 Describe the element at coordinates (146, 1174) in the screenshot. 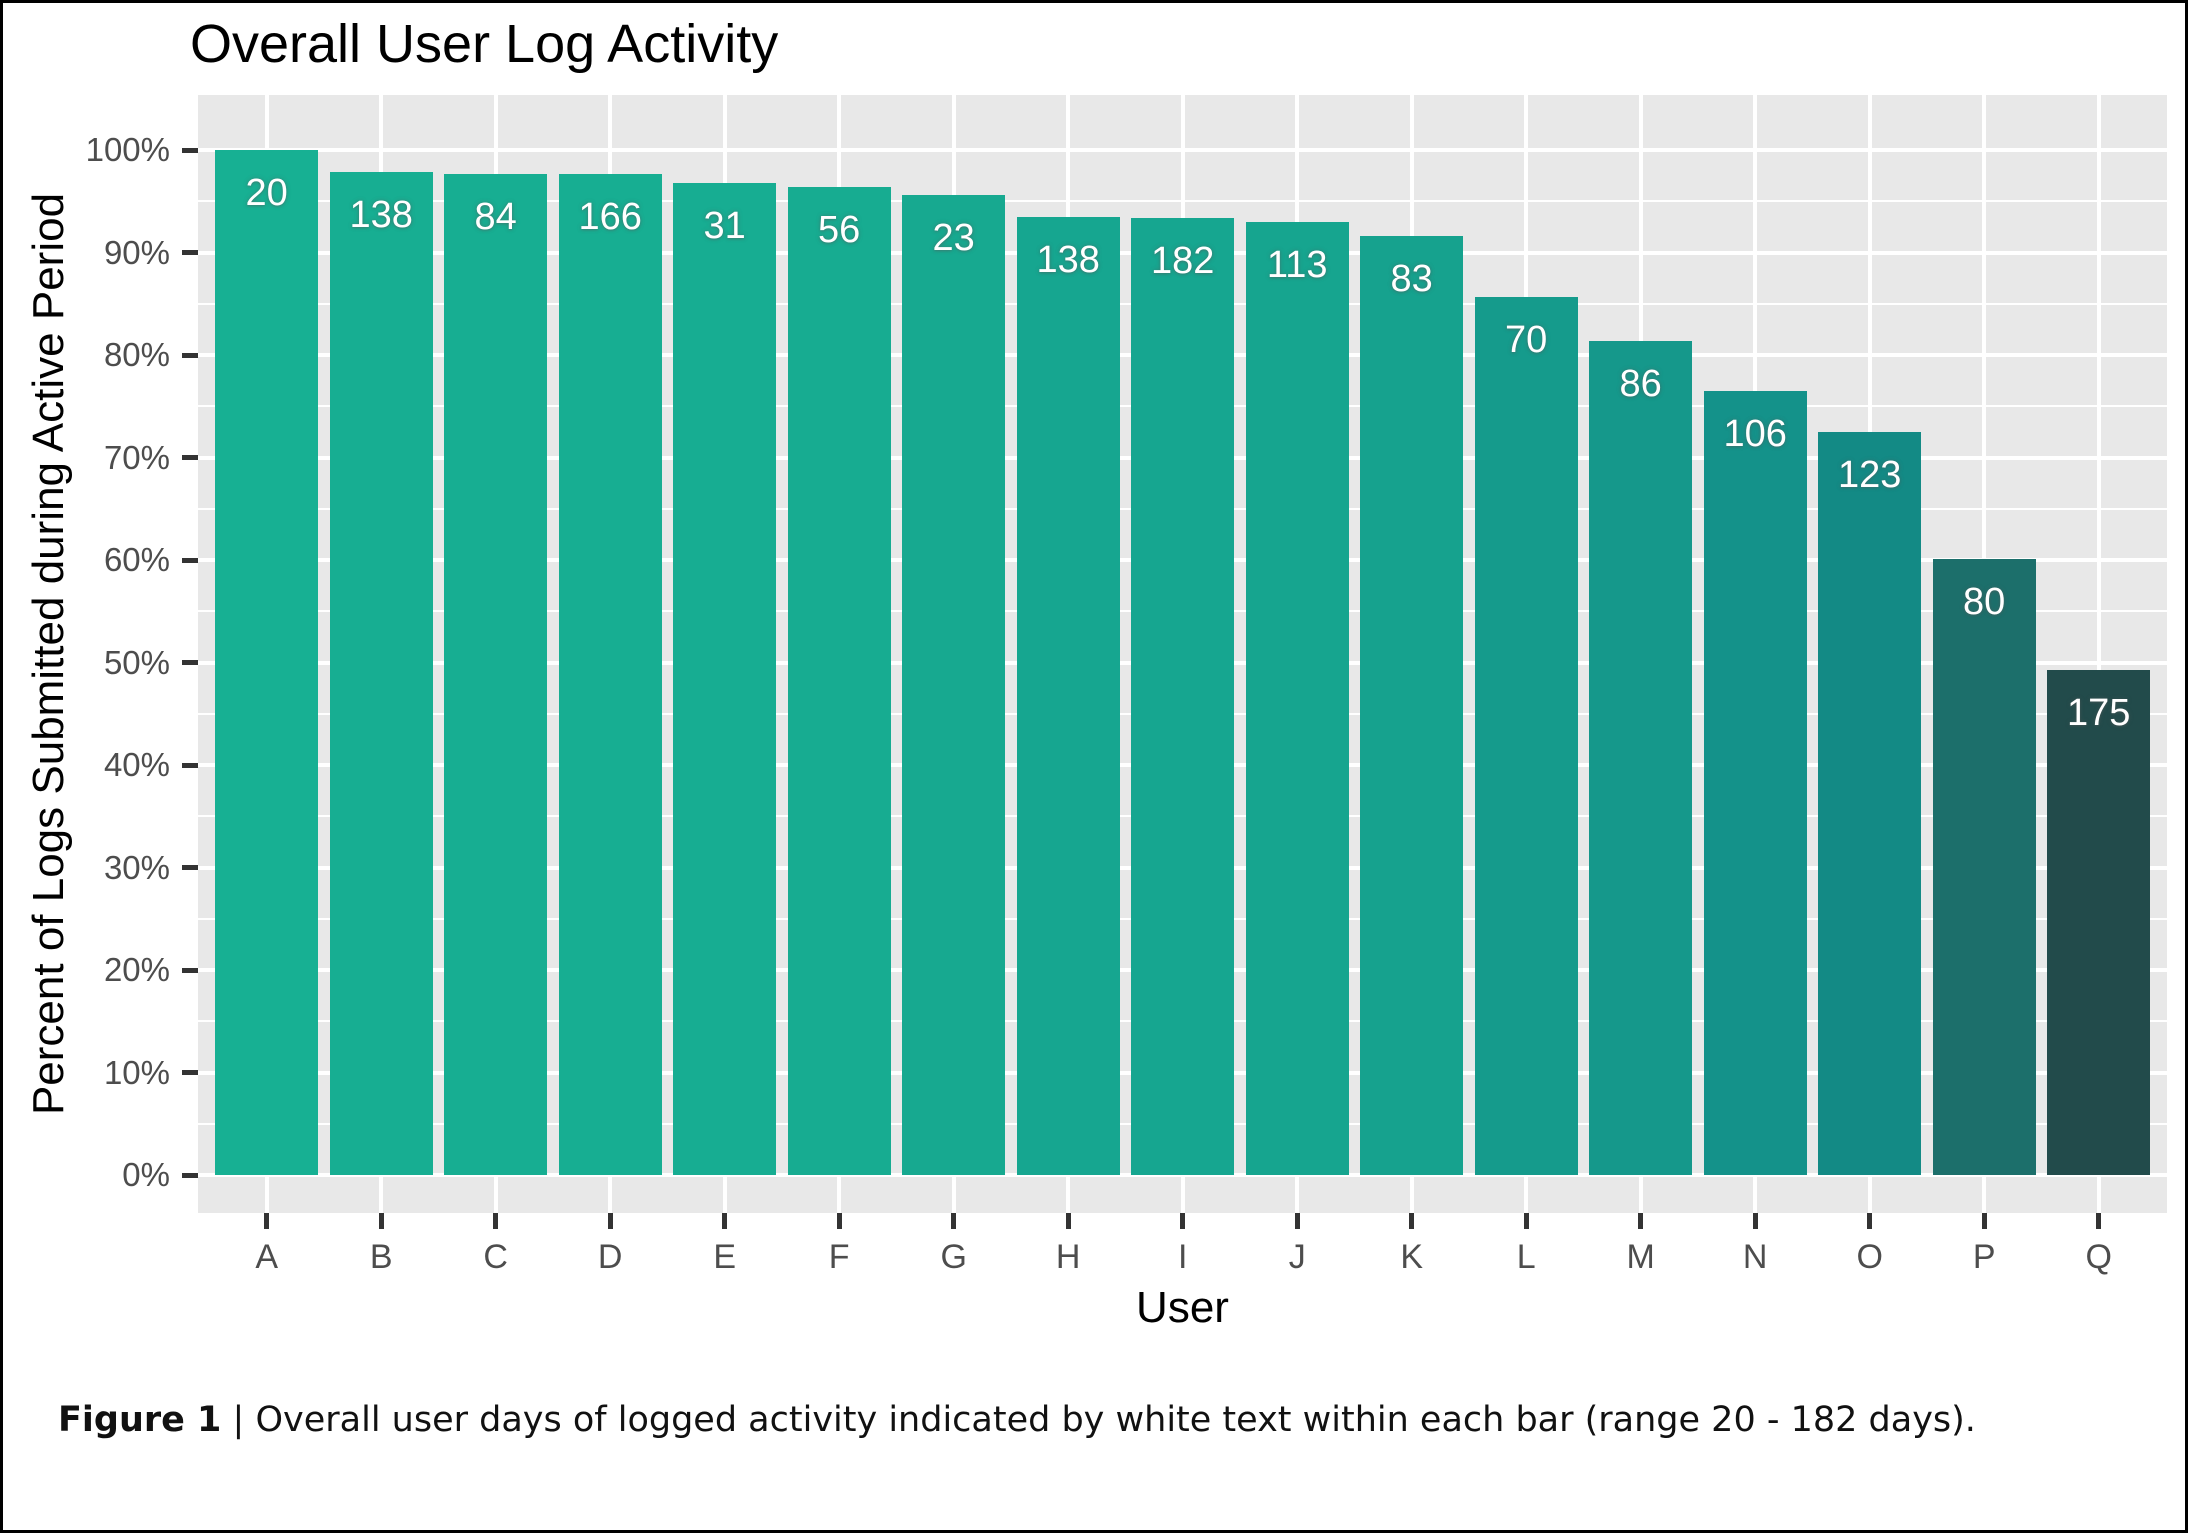

I see `y-tick-label: 0%` at that location.